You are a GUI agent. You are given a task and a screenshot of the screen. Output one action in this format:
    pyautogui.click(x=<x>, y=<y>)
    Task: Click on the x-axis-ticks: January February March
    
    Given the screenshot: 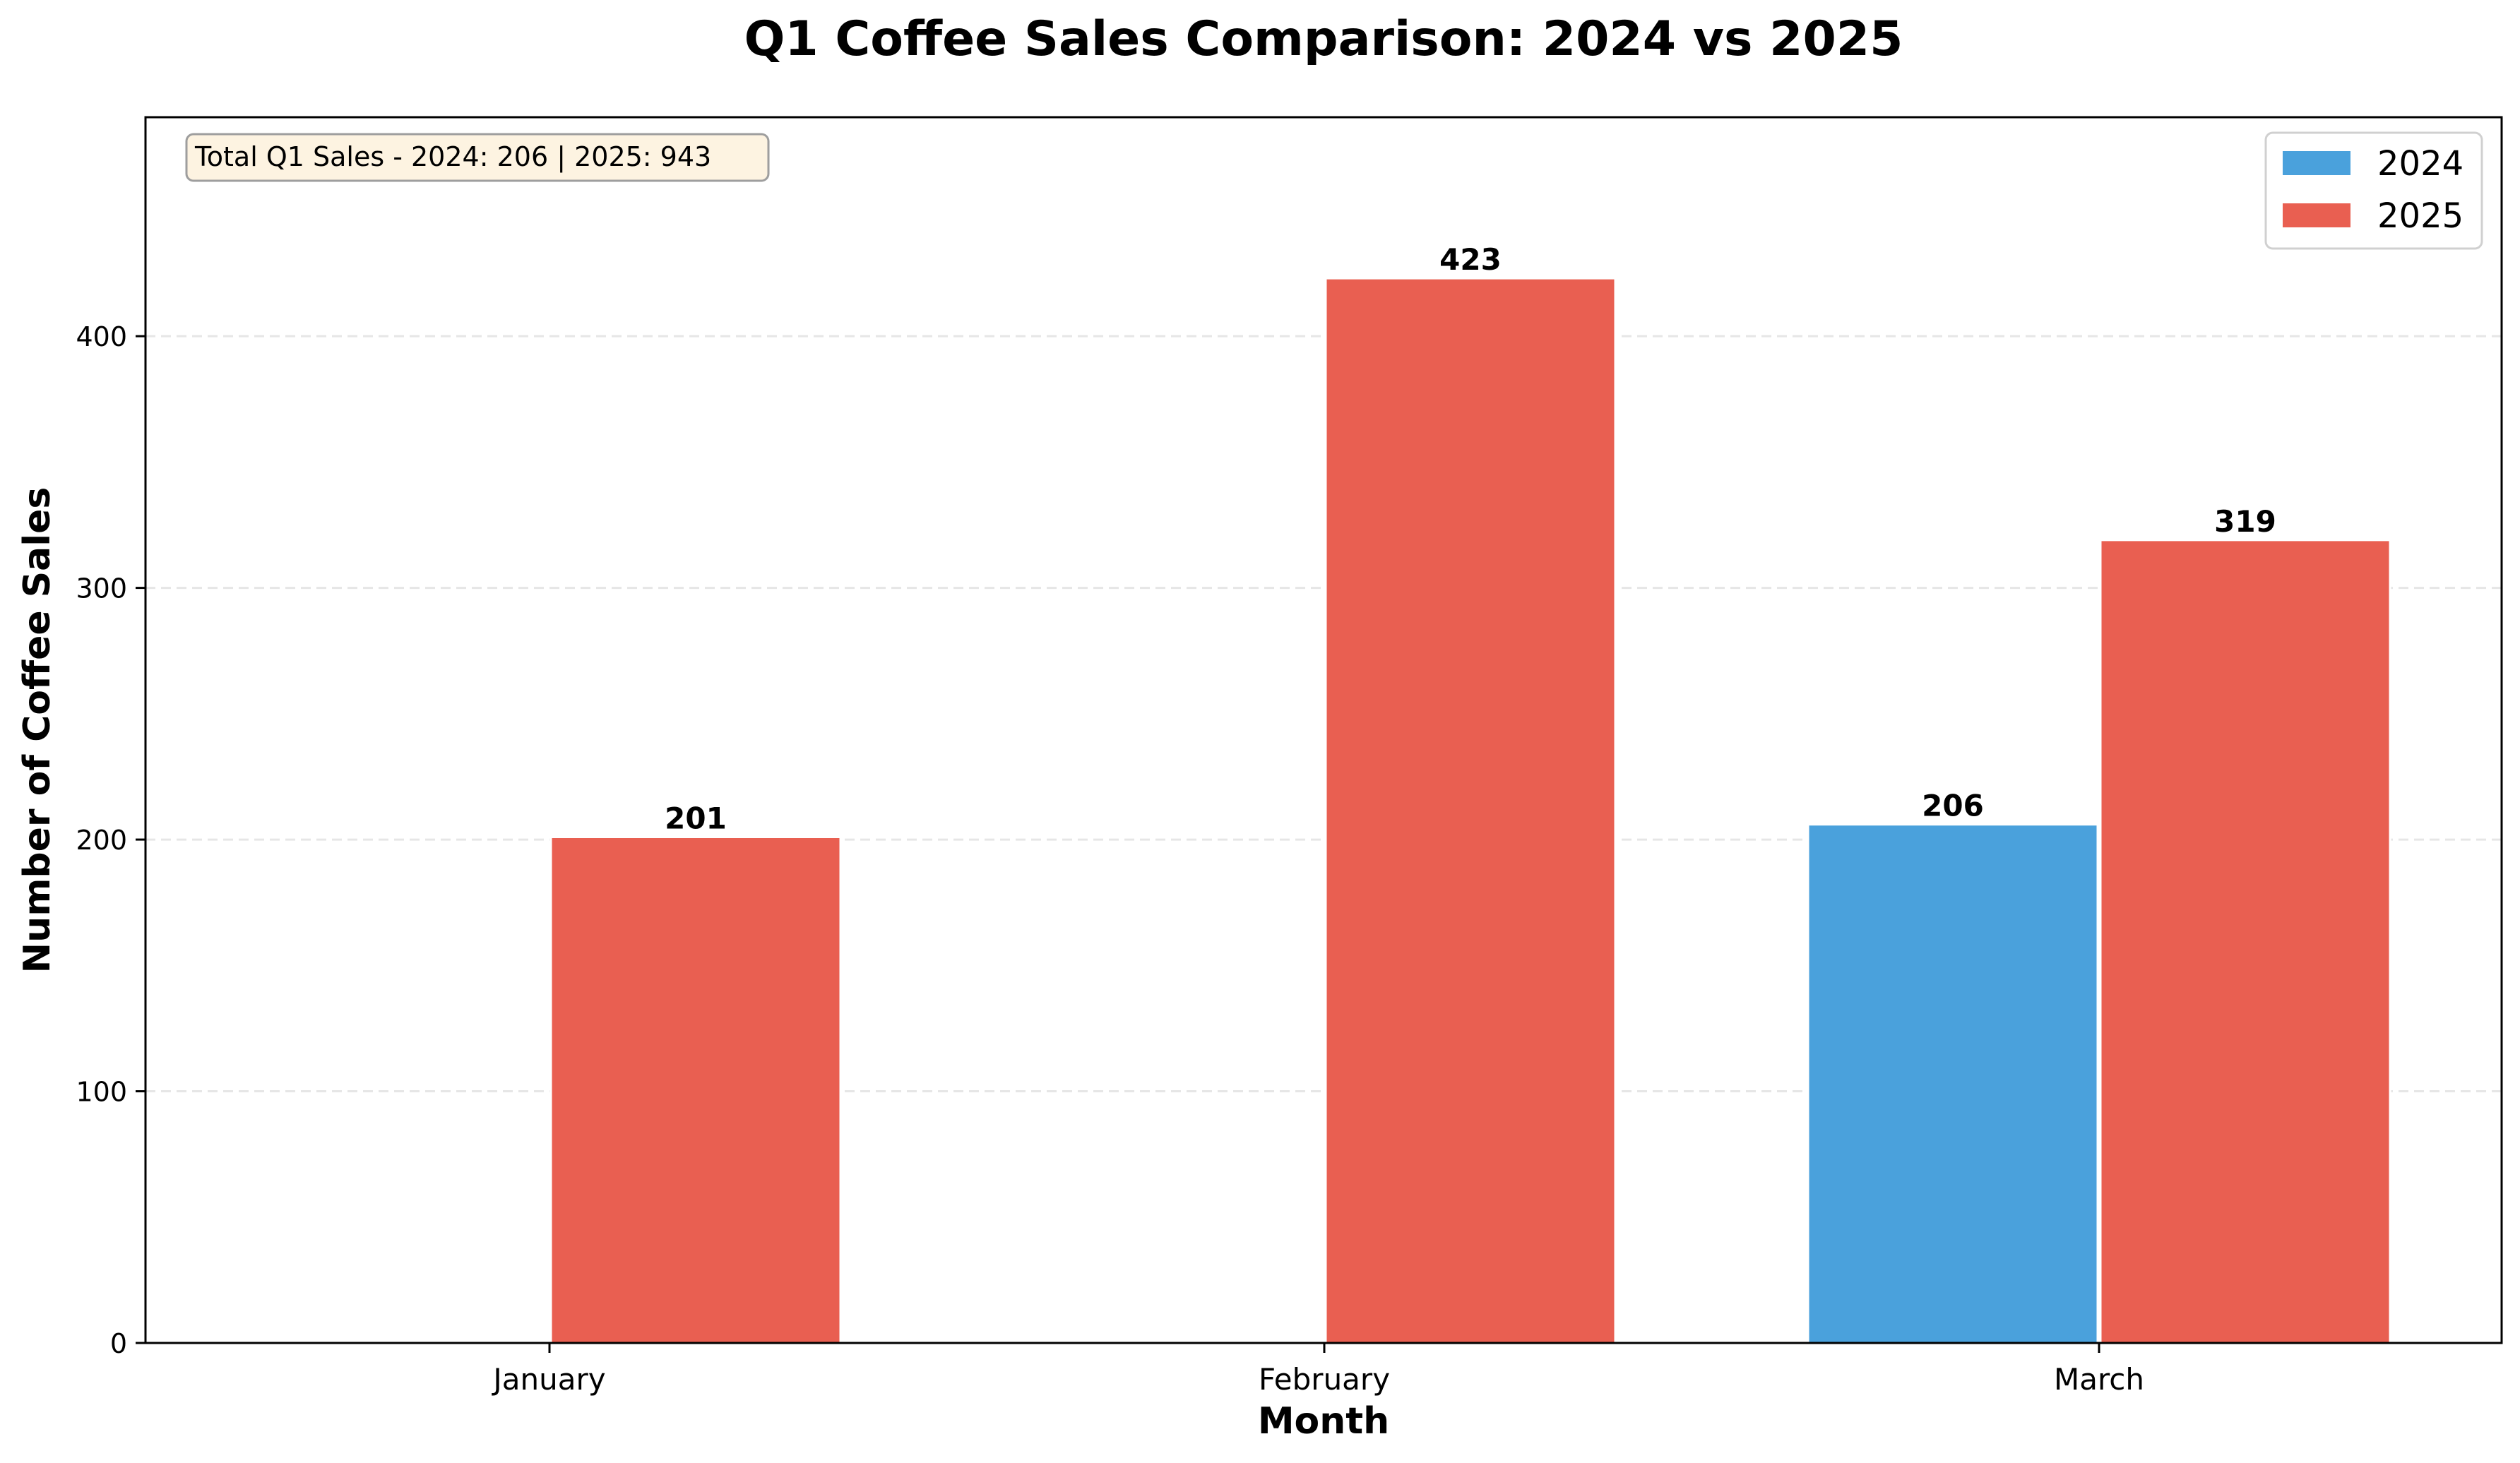 What is the action you would take?
    pyautogui.click(x=1318, y=1370)
    